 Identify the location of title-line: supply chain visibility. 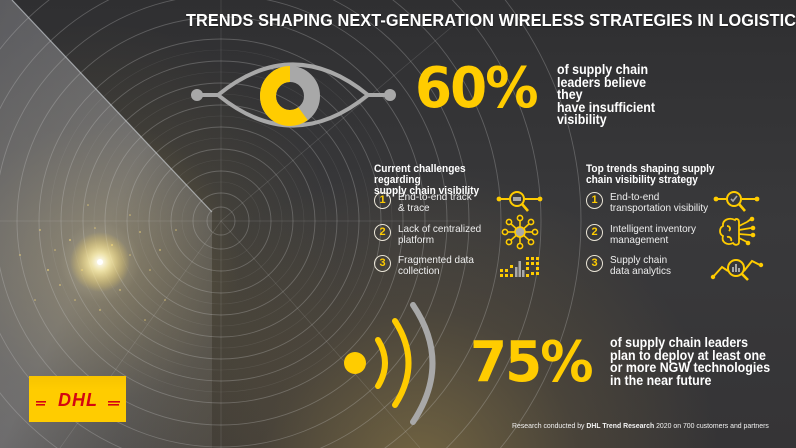
(427, 191).